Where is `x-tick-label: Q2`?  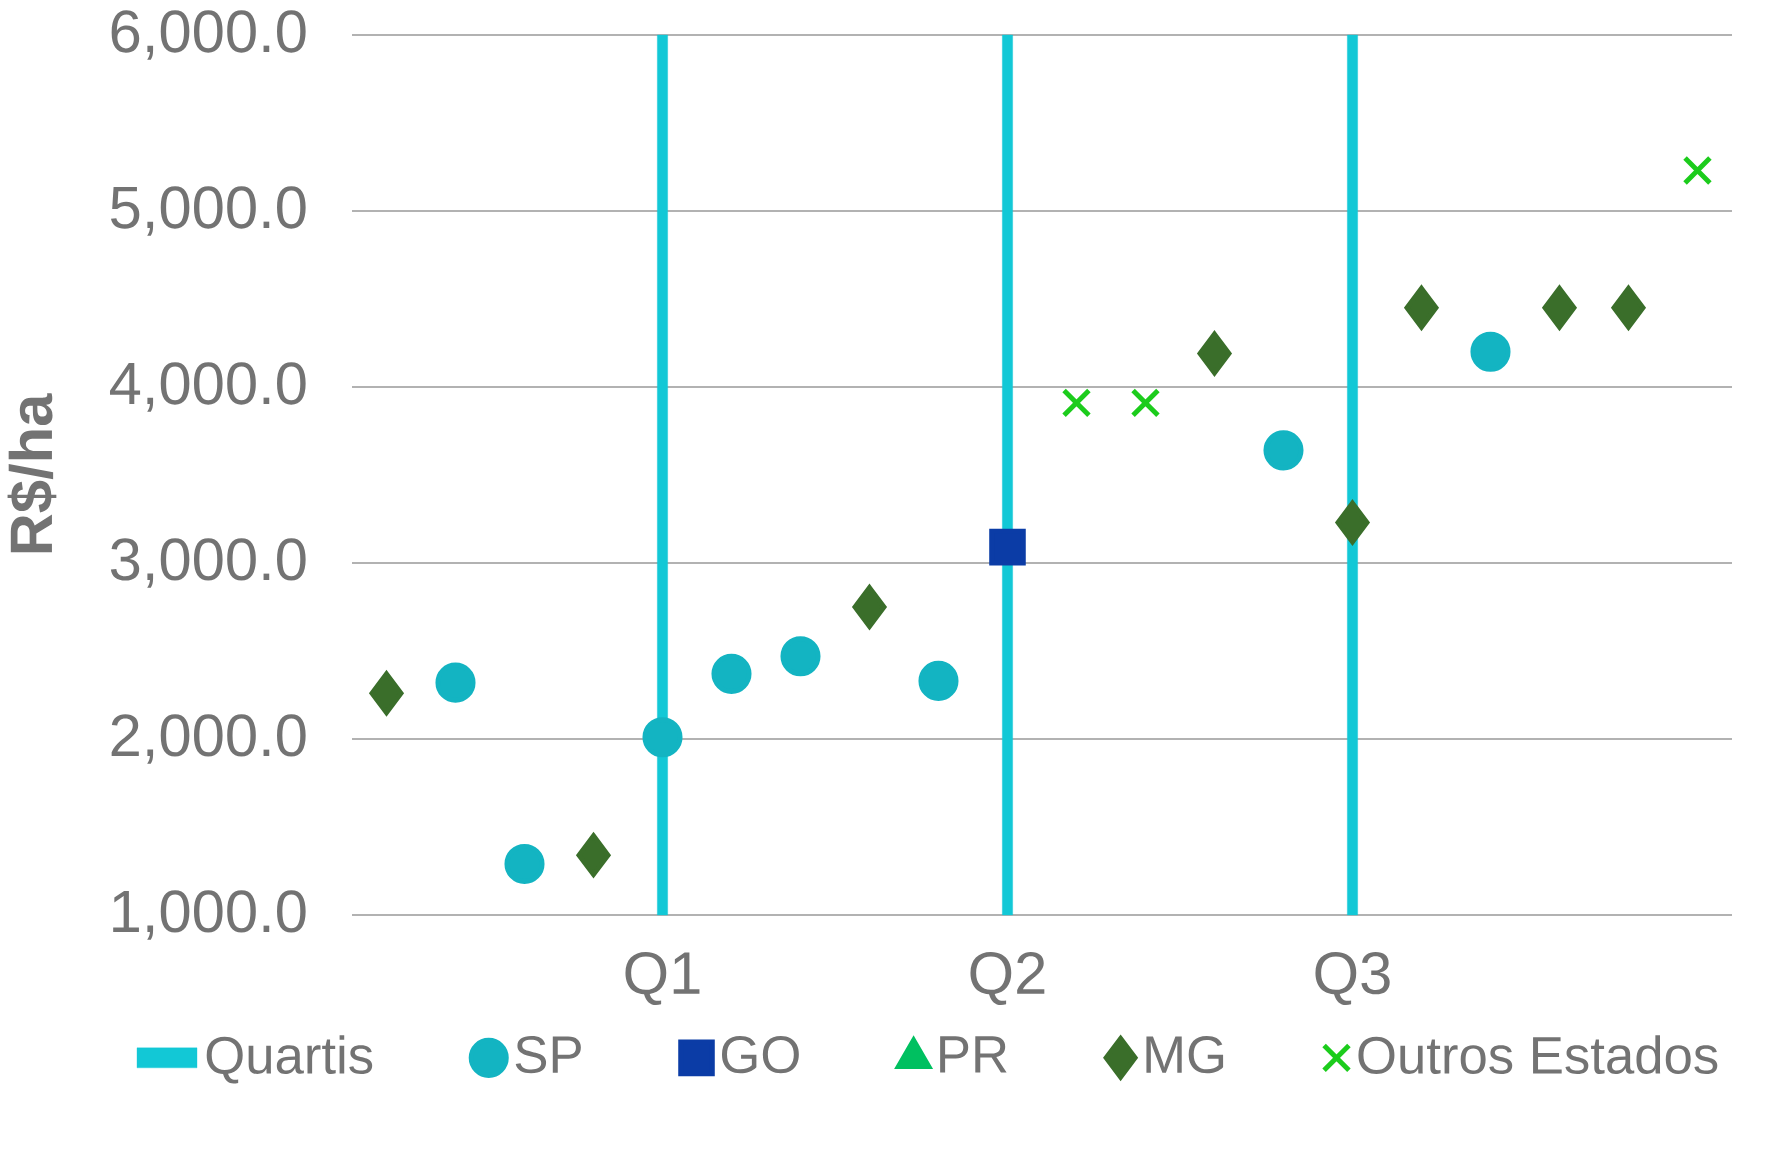 x-tick-label: Q2 is located at coordinates (1007, 979).